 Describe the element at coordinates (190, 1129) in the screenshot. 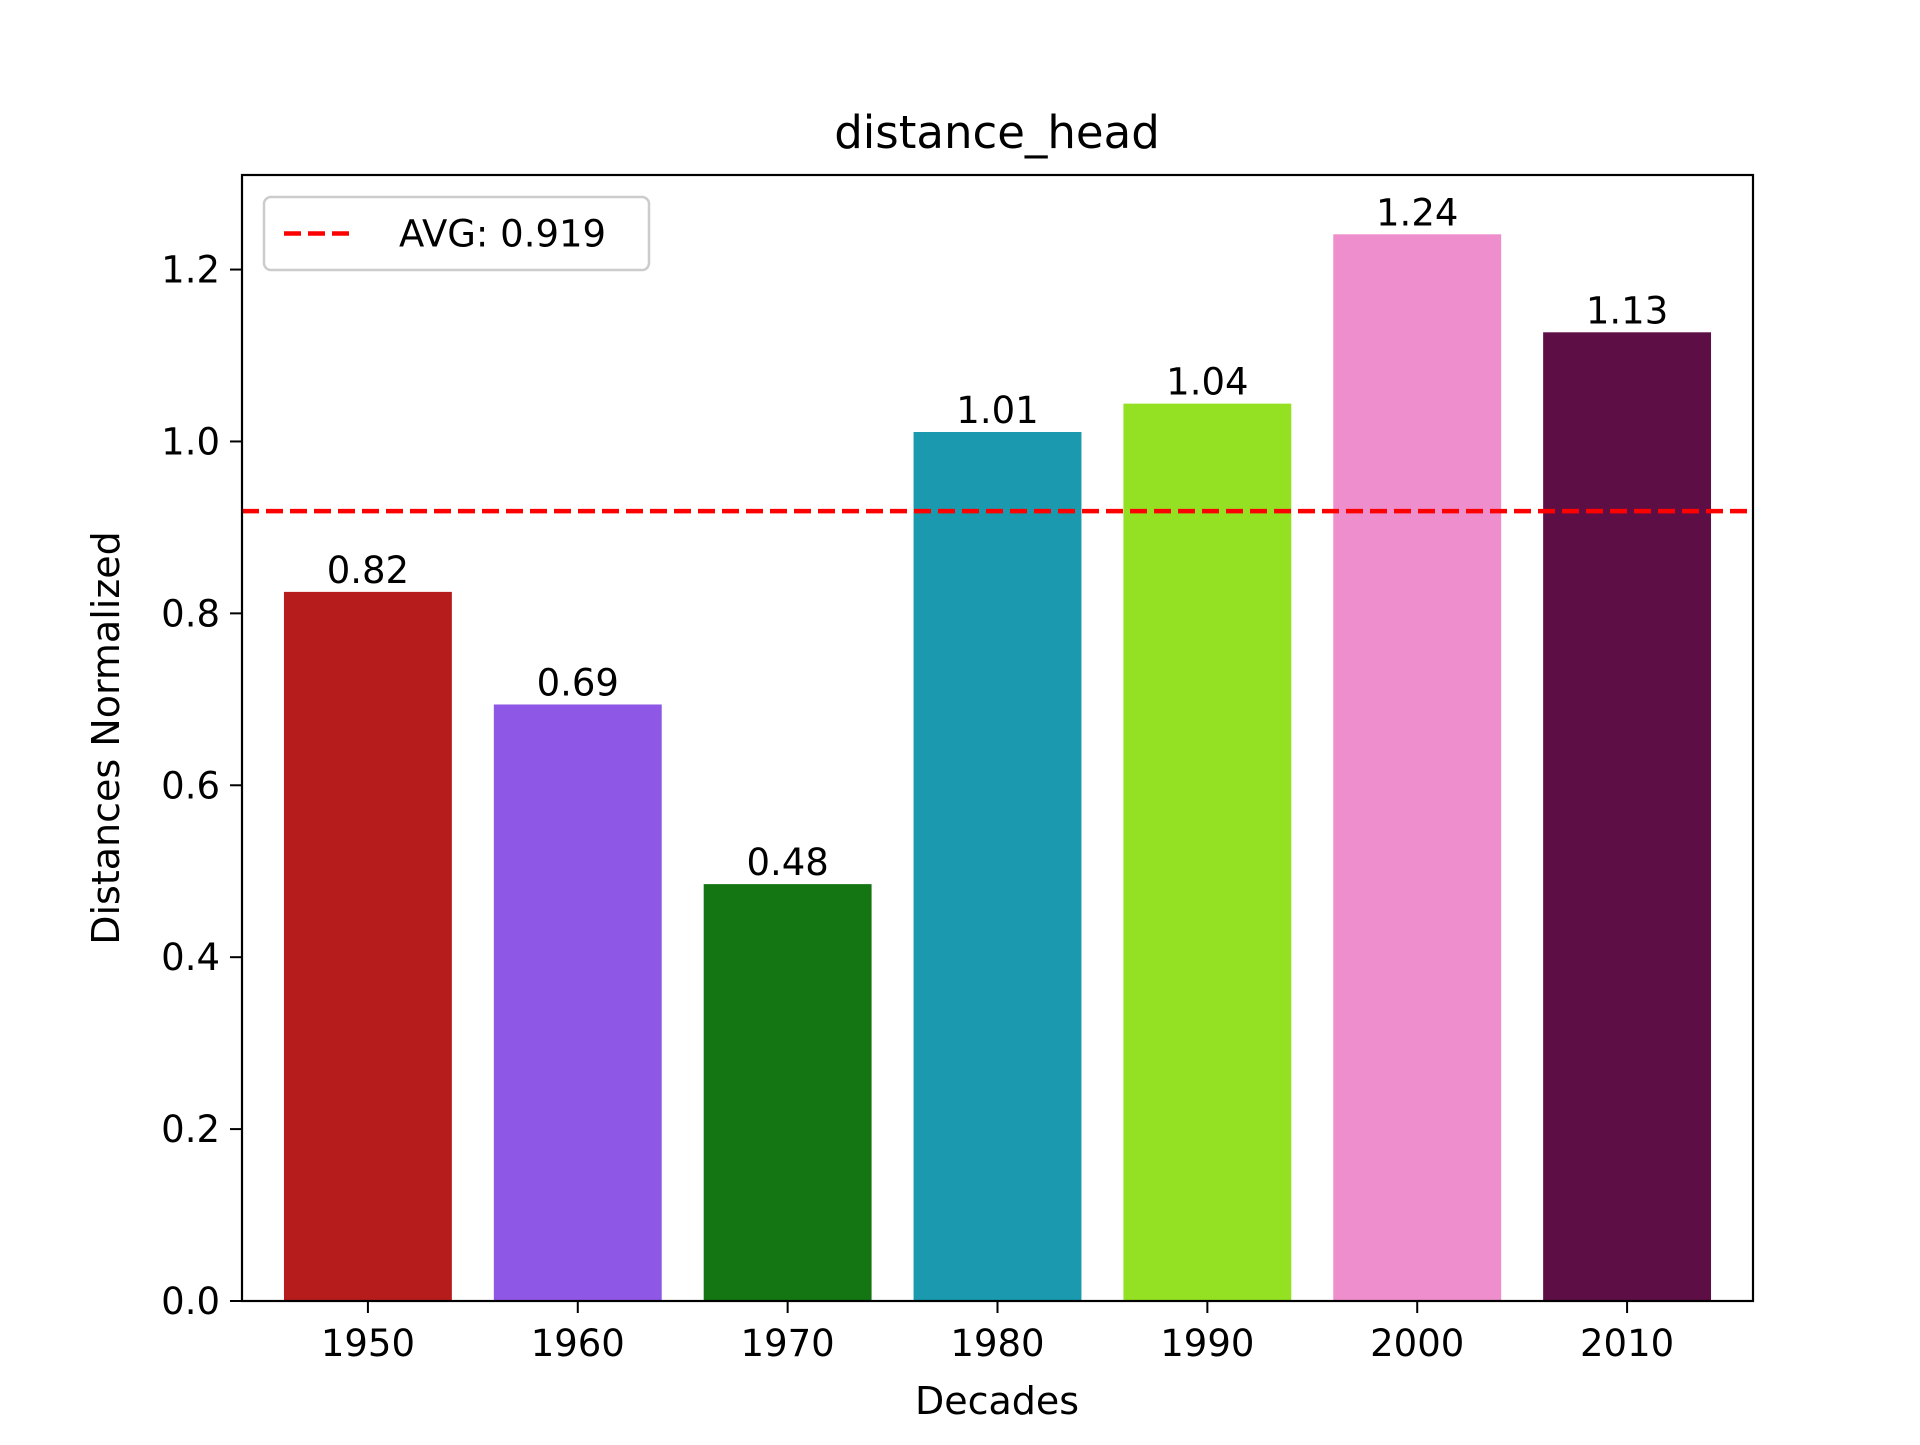

I see `y-tick-label: 0.2` at that location.